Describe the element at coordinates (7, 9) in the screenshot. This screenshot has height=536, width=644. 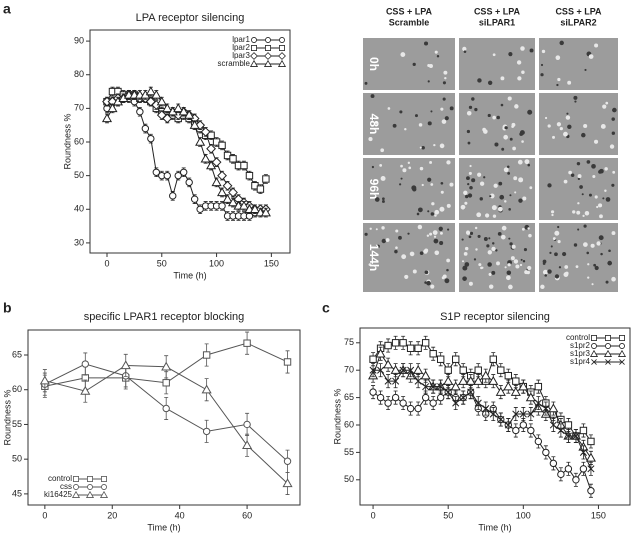
I see `panel-letter: a` at that location.